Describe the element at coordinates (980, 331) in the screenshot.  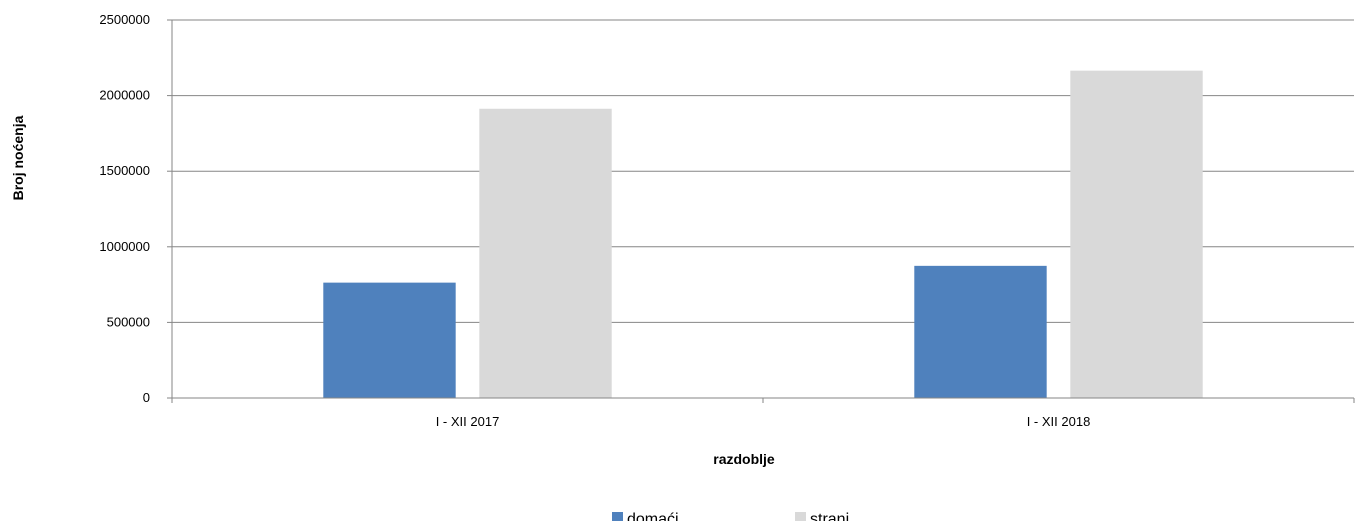
I see `bar-domaći-1` at that location.